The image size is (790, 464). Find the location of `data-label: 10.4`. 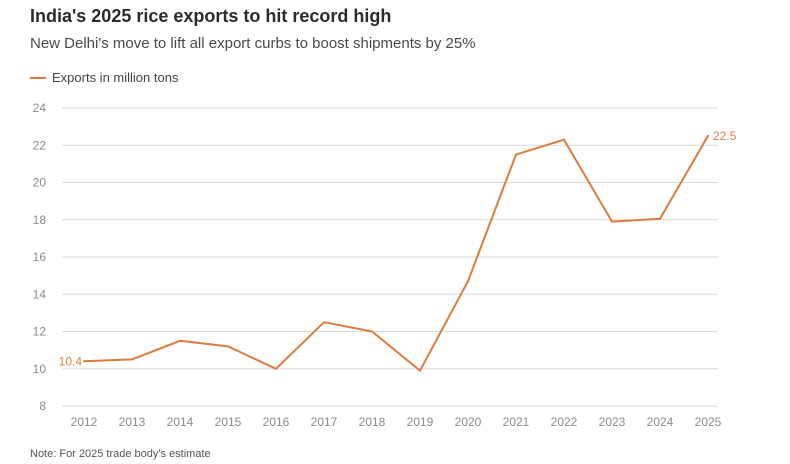

data-label: 10.4 is located at coordinates (71, 361).